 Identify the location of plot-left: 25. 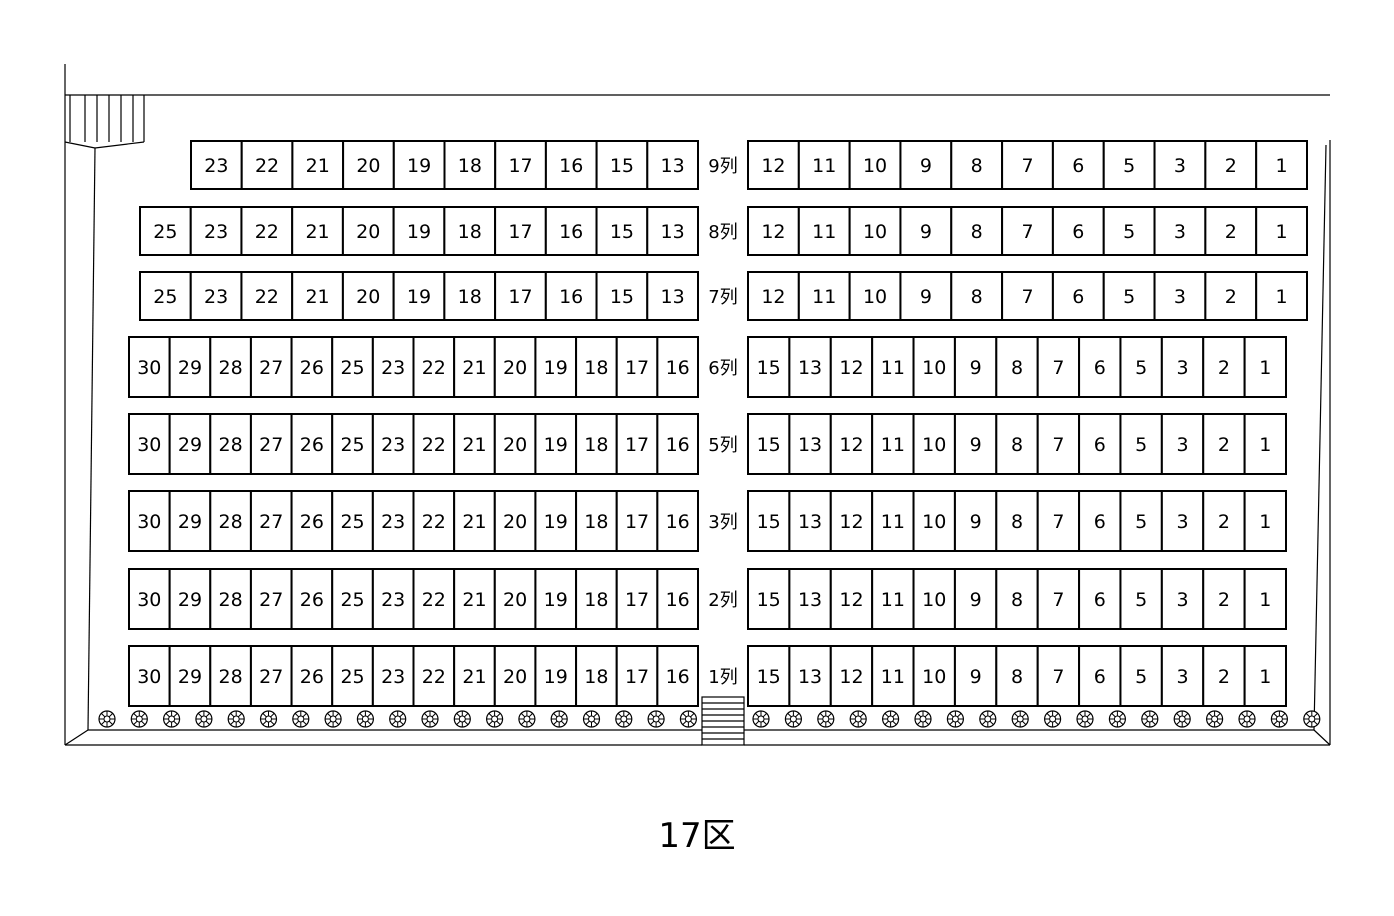
(352, 367).